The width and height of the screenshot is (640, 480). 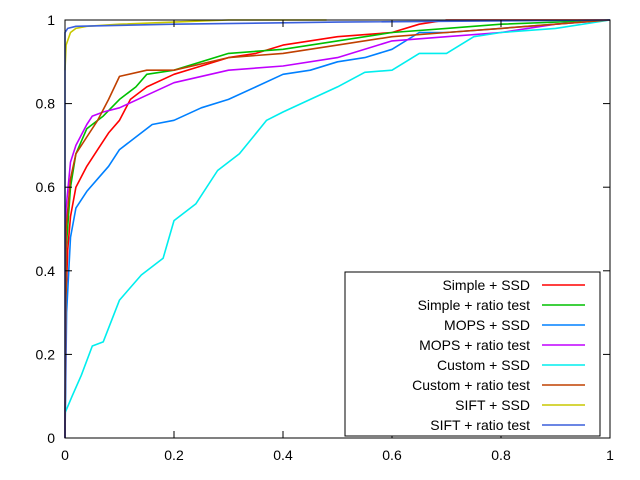 I want to click on y-tick-label: 0.2, so click(x=46, y=354).